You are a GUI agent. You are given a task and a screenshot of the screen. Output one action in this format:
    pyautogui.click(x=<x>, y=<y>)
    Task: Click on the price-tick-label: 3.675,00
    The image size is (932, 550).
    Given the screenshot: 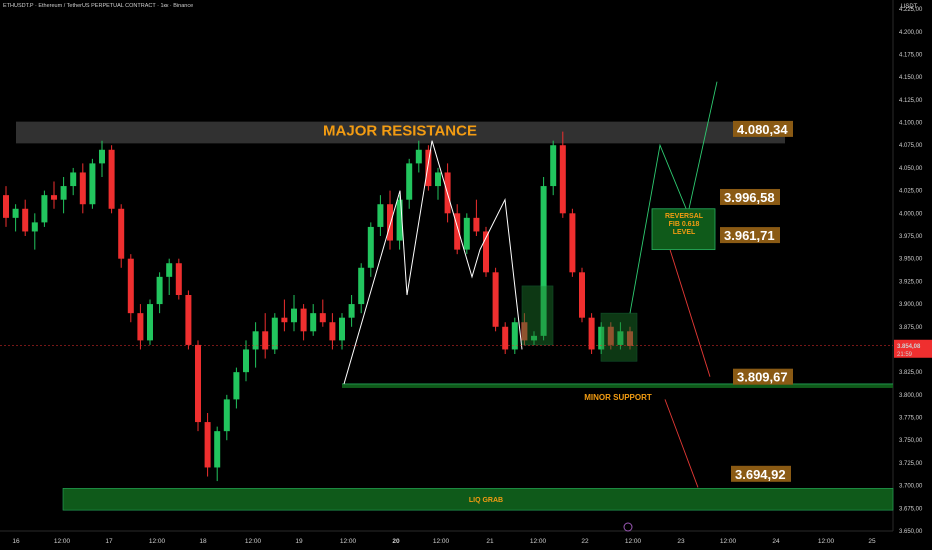 What is the action you would take?
    pyautogui.click(x=911, y=509)
    